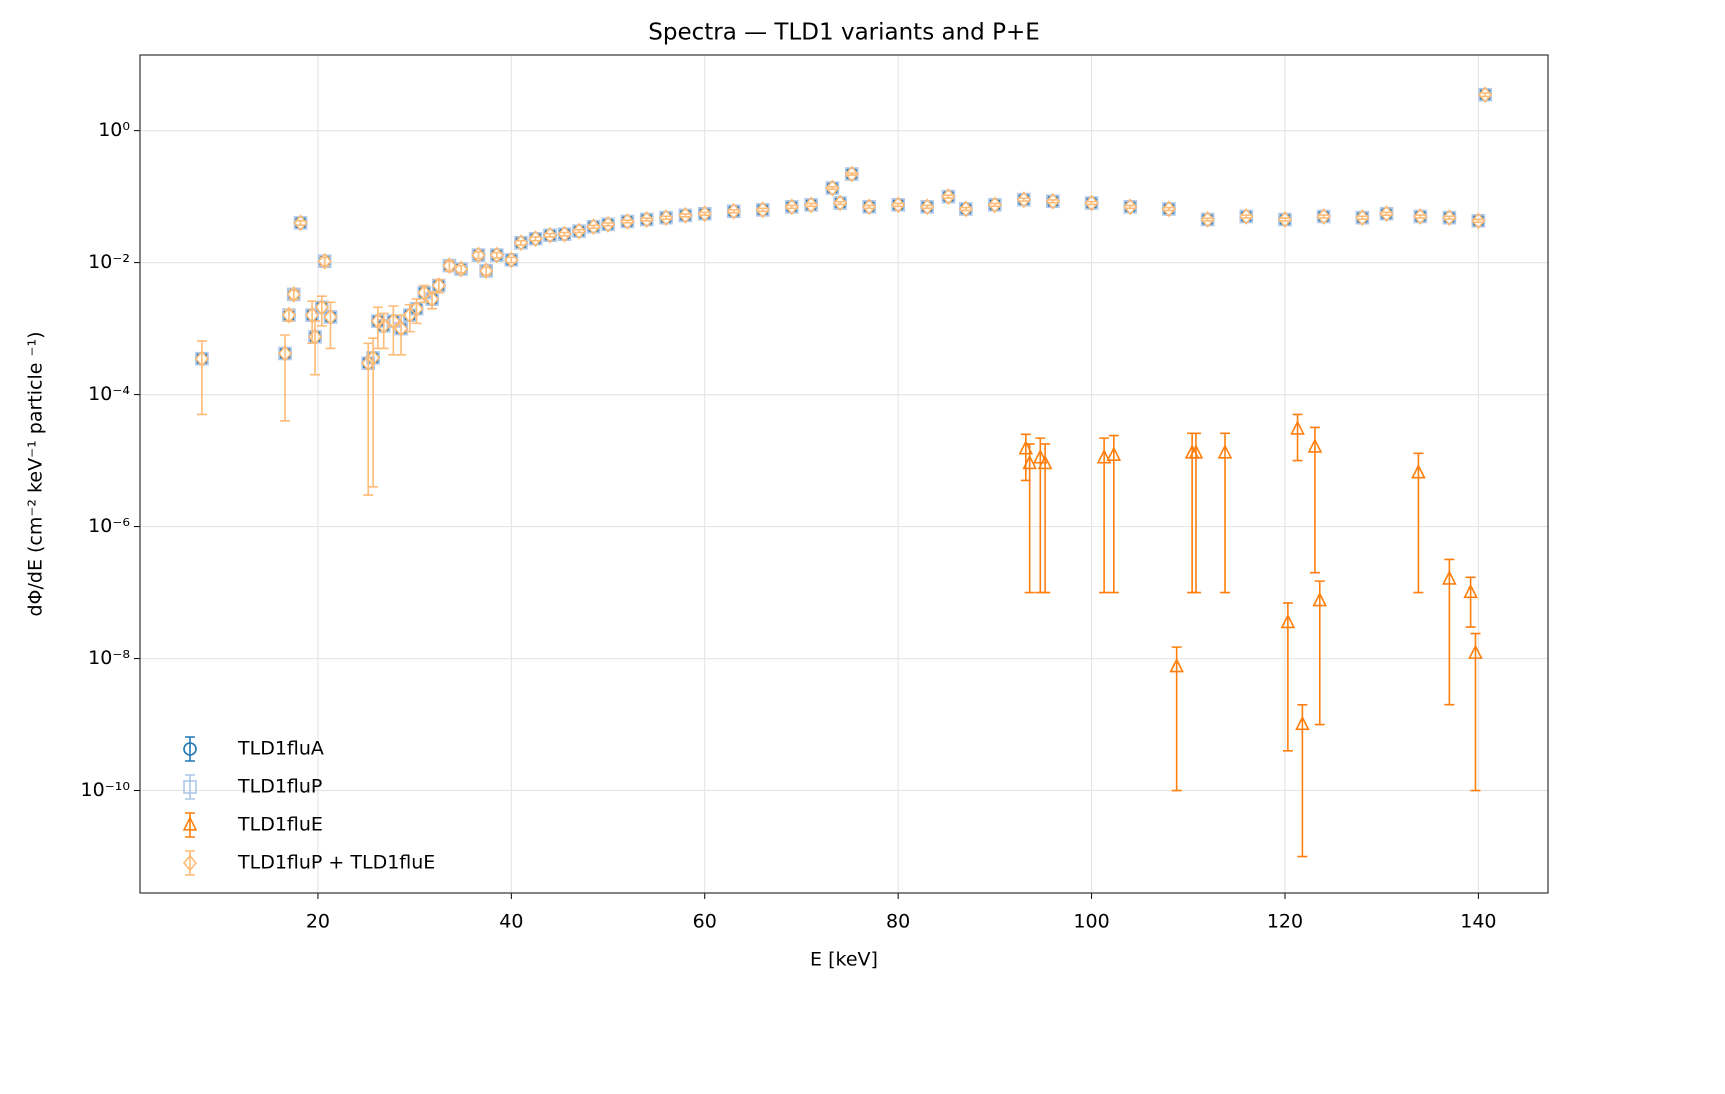 The image size is (1725, 1094). Describe the element at coordinates (280, 825) in the screenshot. I see `legend-label: TLD1fluE` at that location.